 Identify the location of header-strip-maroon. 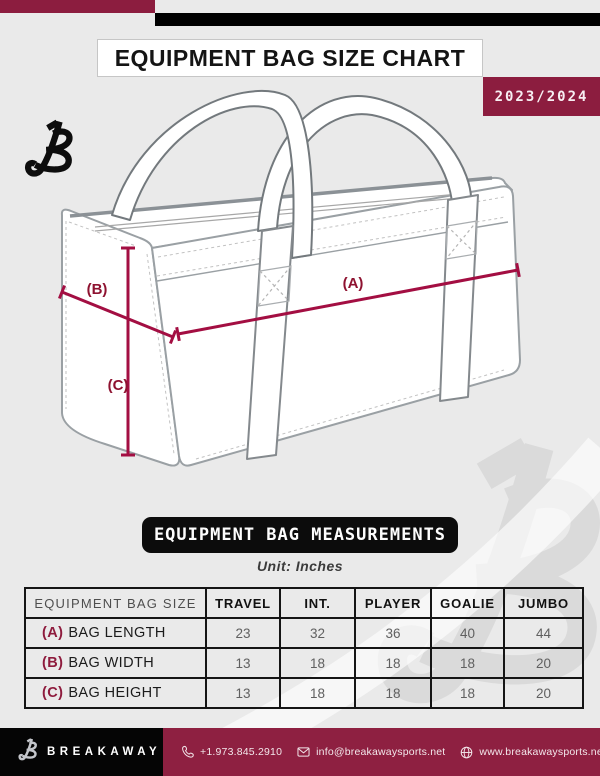
(77, 6).